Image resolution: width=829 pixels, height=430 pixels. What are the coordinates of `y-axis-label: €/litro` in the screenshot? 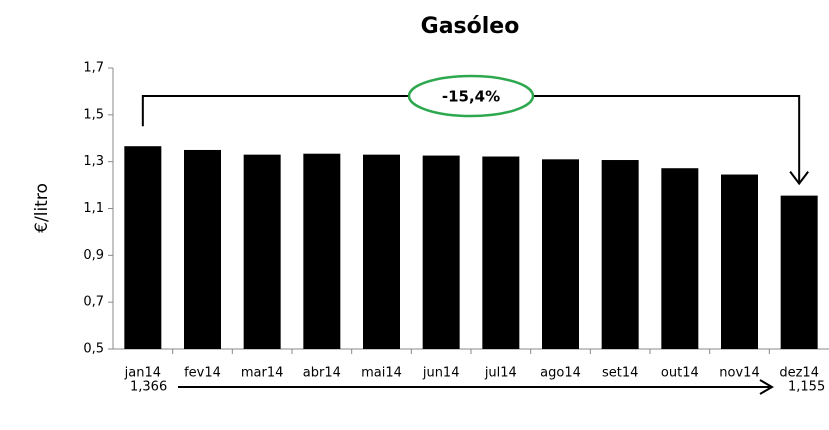 It's located at (42, 208).